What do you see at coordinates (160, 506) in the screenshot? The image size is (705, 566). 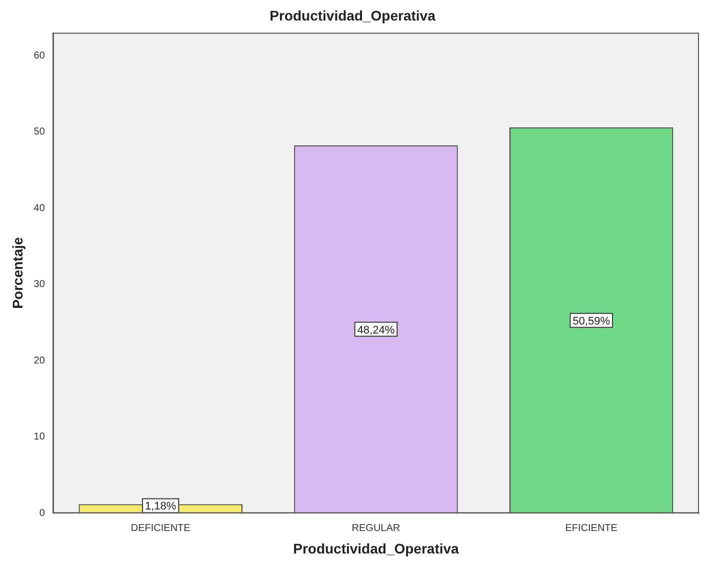 I see `data-label: 1,18%` at bounding box center [160, 506].